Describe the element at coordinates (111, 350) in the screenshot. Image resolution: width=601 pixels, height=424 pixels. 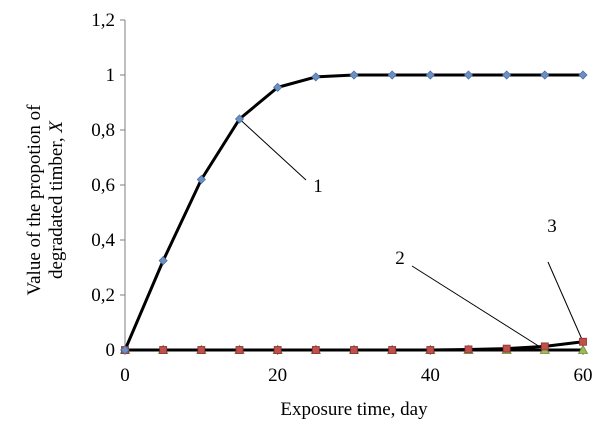
I see `y-tick-label: 0` at that location.